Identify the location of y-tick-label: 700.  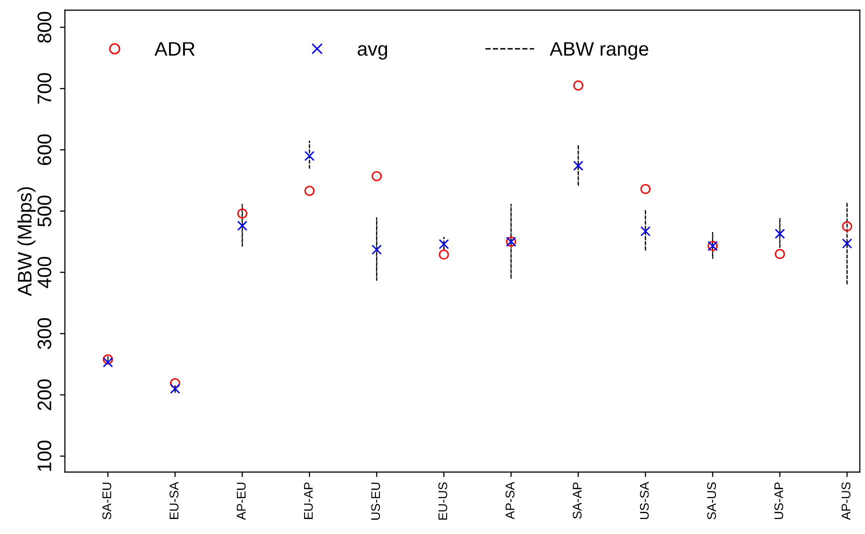
(45, 88).